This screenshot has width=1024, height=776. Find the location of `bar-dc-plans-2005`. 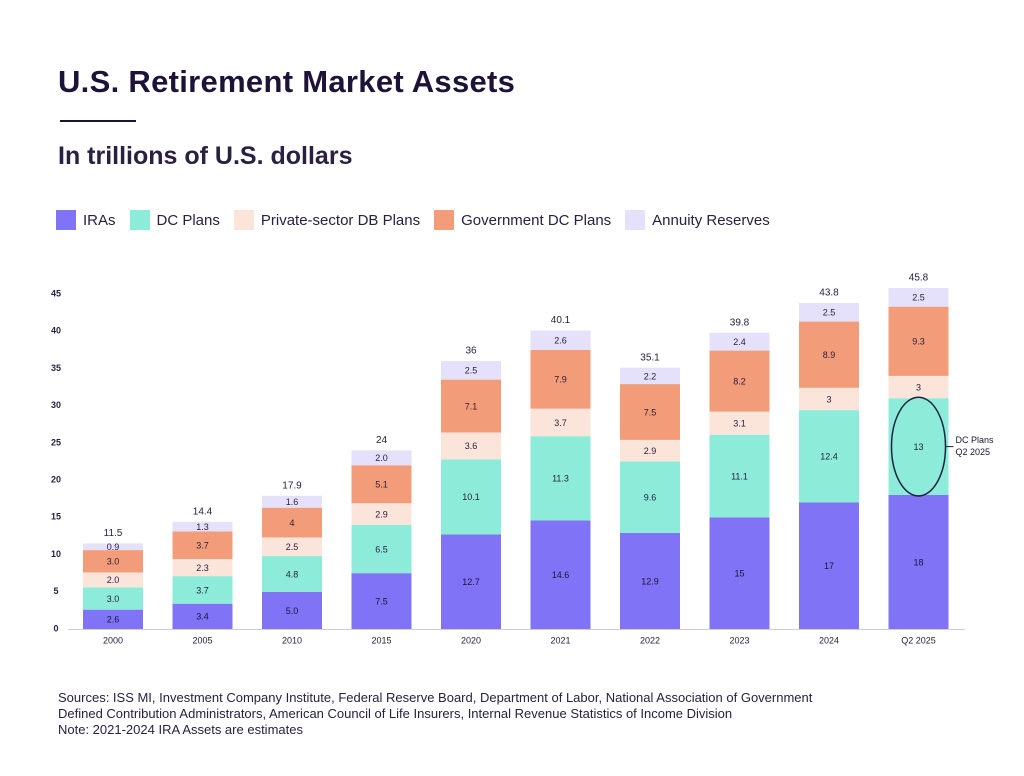

bar-dc-plans-2005 is located at coordinates (202, 590).